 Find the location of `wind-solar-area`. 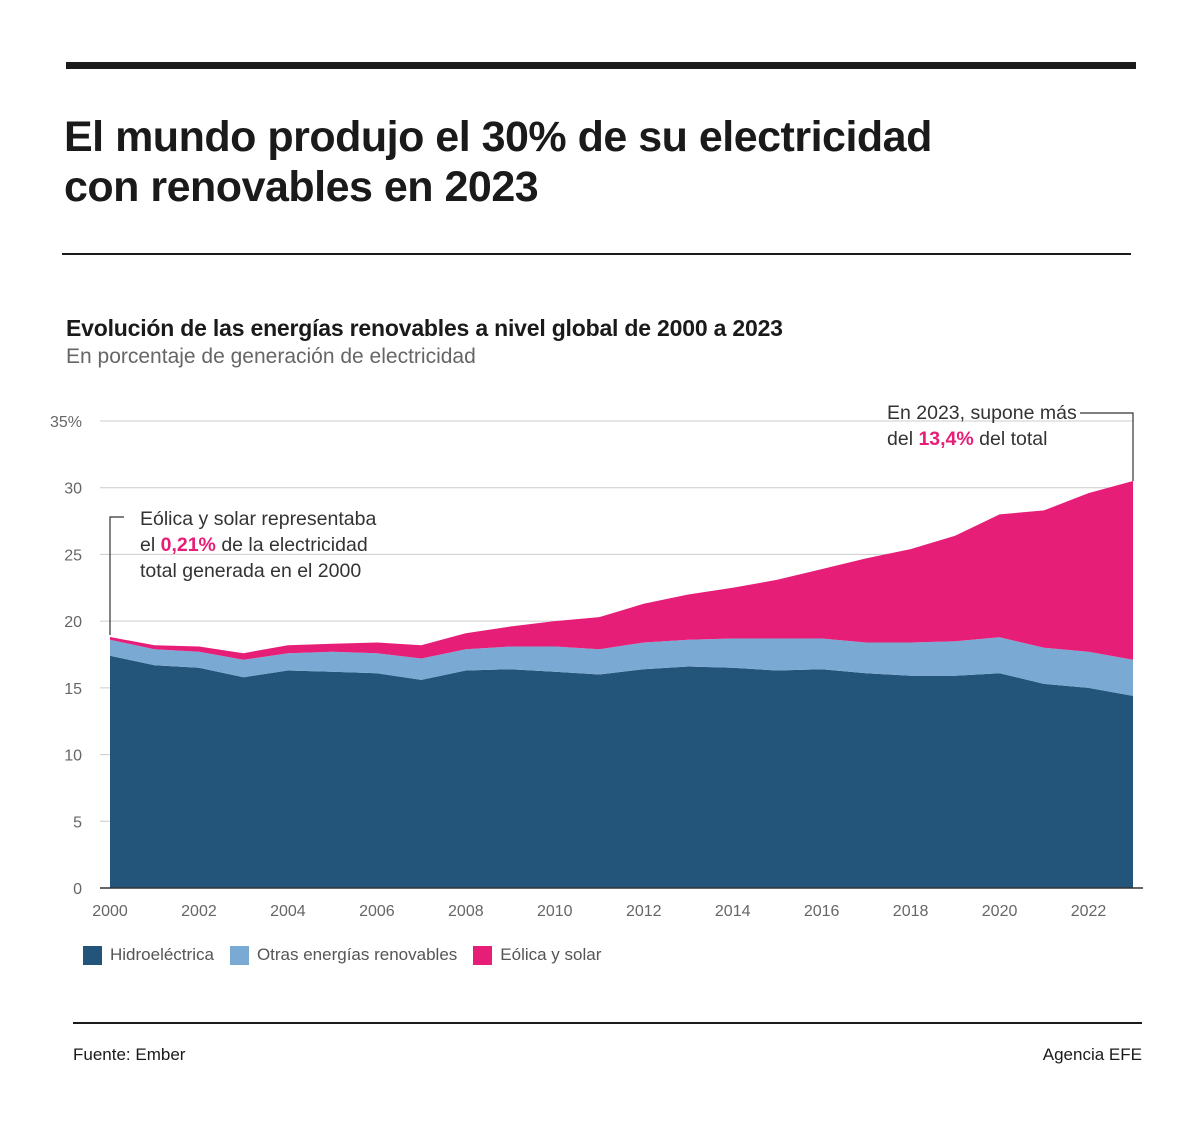

wind-solar-area is located at coordinates (621, 570).